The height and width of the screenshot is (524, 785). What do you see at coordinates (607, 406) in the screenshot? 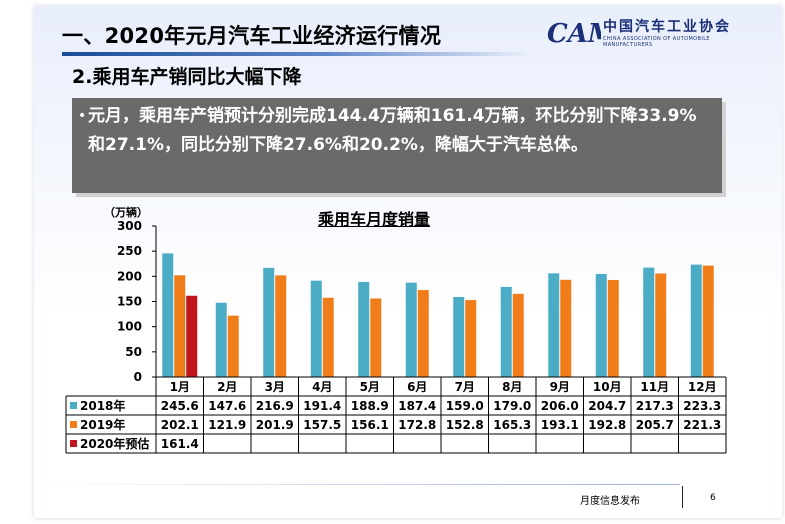
I see `data-label: 204.7` at bounding box center [607, 406].